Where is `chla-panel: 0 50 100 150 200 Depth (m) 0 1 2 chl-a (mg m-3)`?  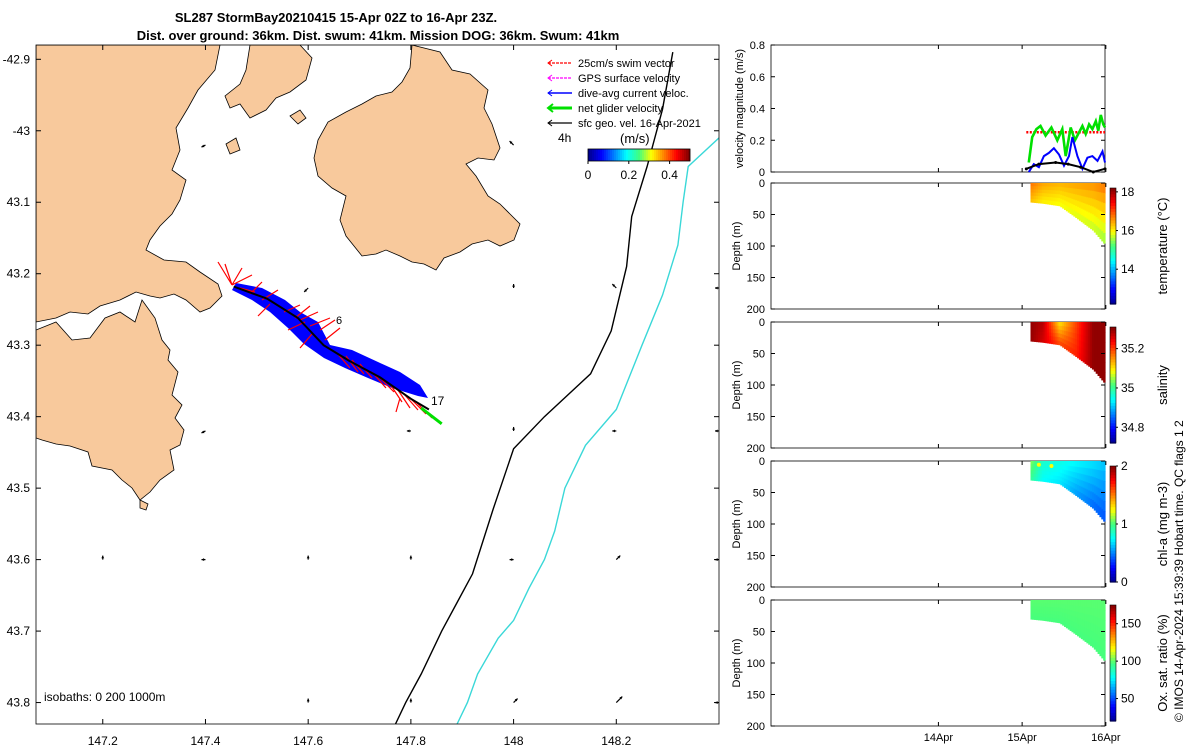
chla-panel: 0 50 100 150 200 Depth (m) 0 1 2 chl-a (mg m-3) is located at coordinates (950, 525).